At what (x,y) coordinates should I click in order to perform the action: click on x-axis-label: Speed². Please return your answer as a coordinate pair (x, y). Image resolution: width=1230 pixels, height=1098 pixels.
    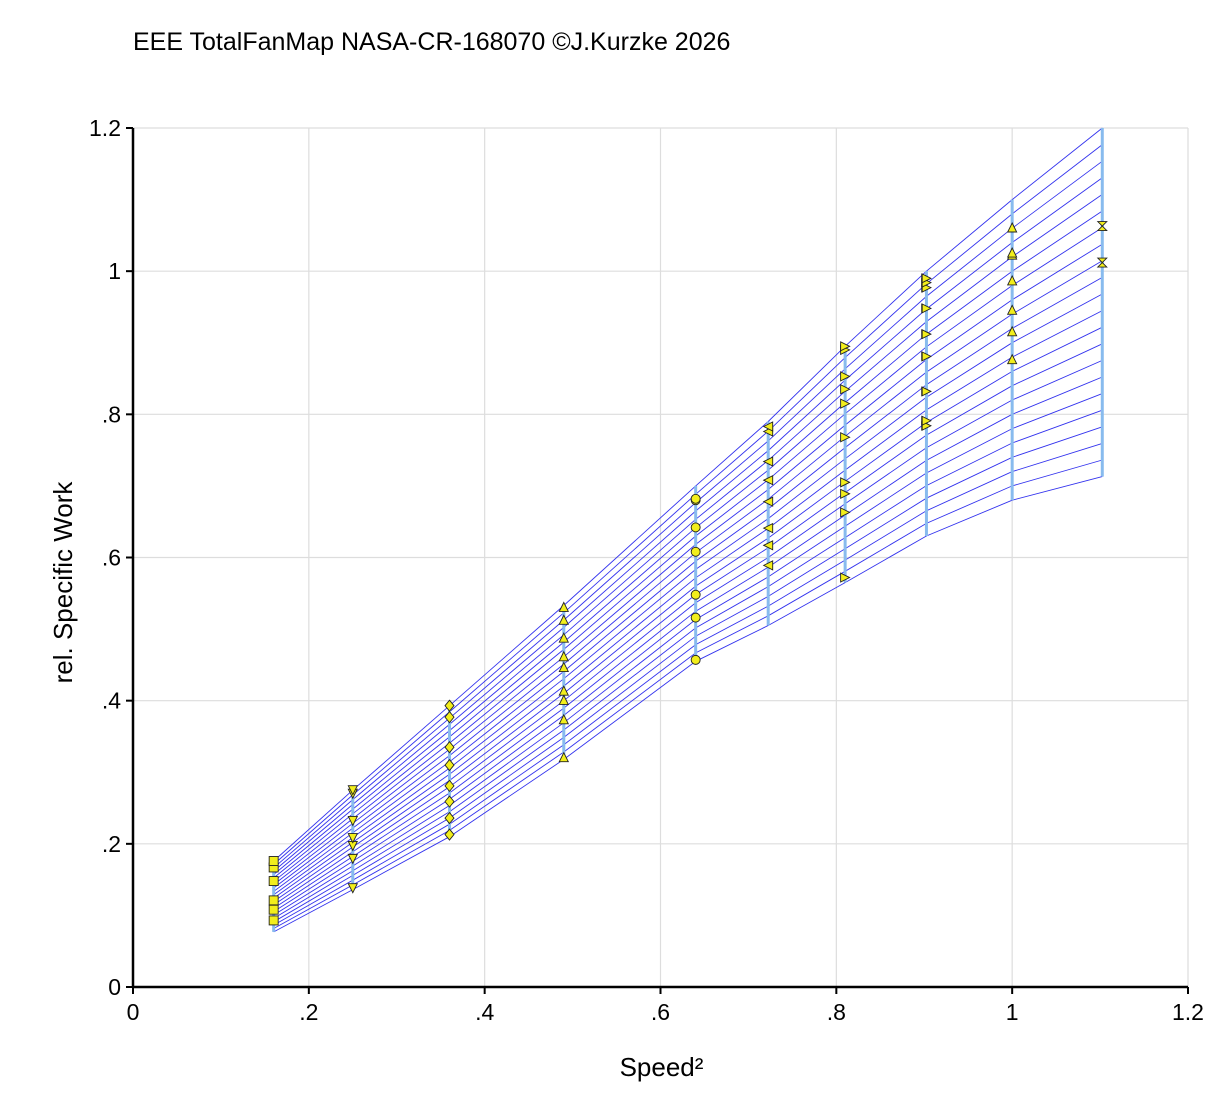
    Looking at the image, I should click on (662, 1067).